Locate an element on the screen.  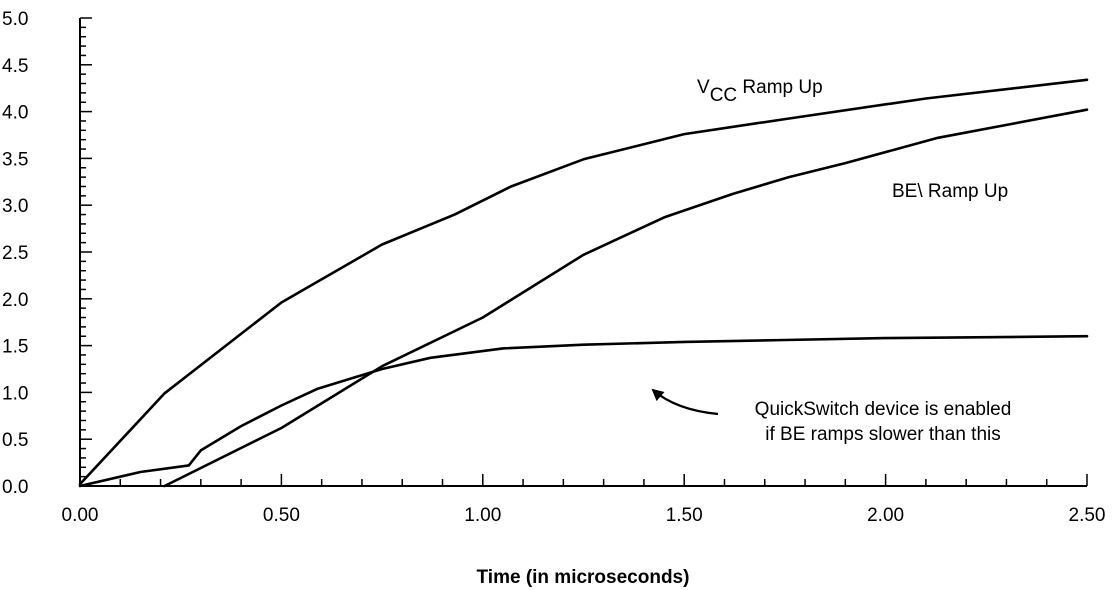
y-tick-label: 4.0 is located at coordinates (15, 113).